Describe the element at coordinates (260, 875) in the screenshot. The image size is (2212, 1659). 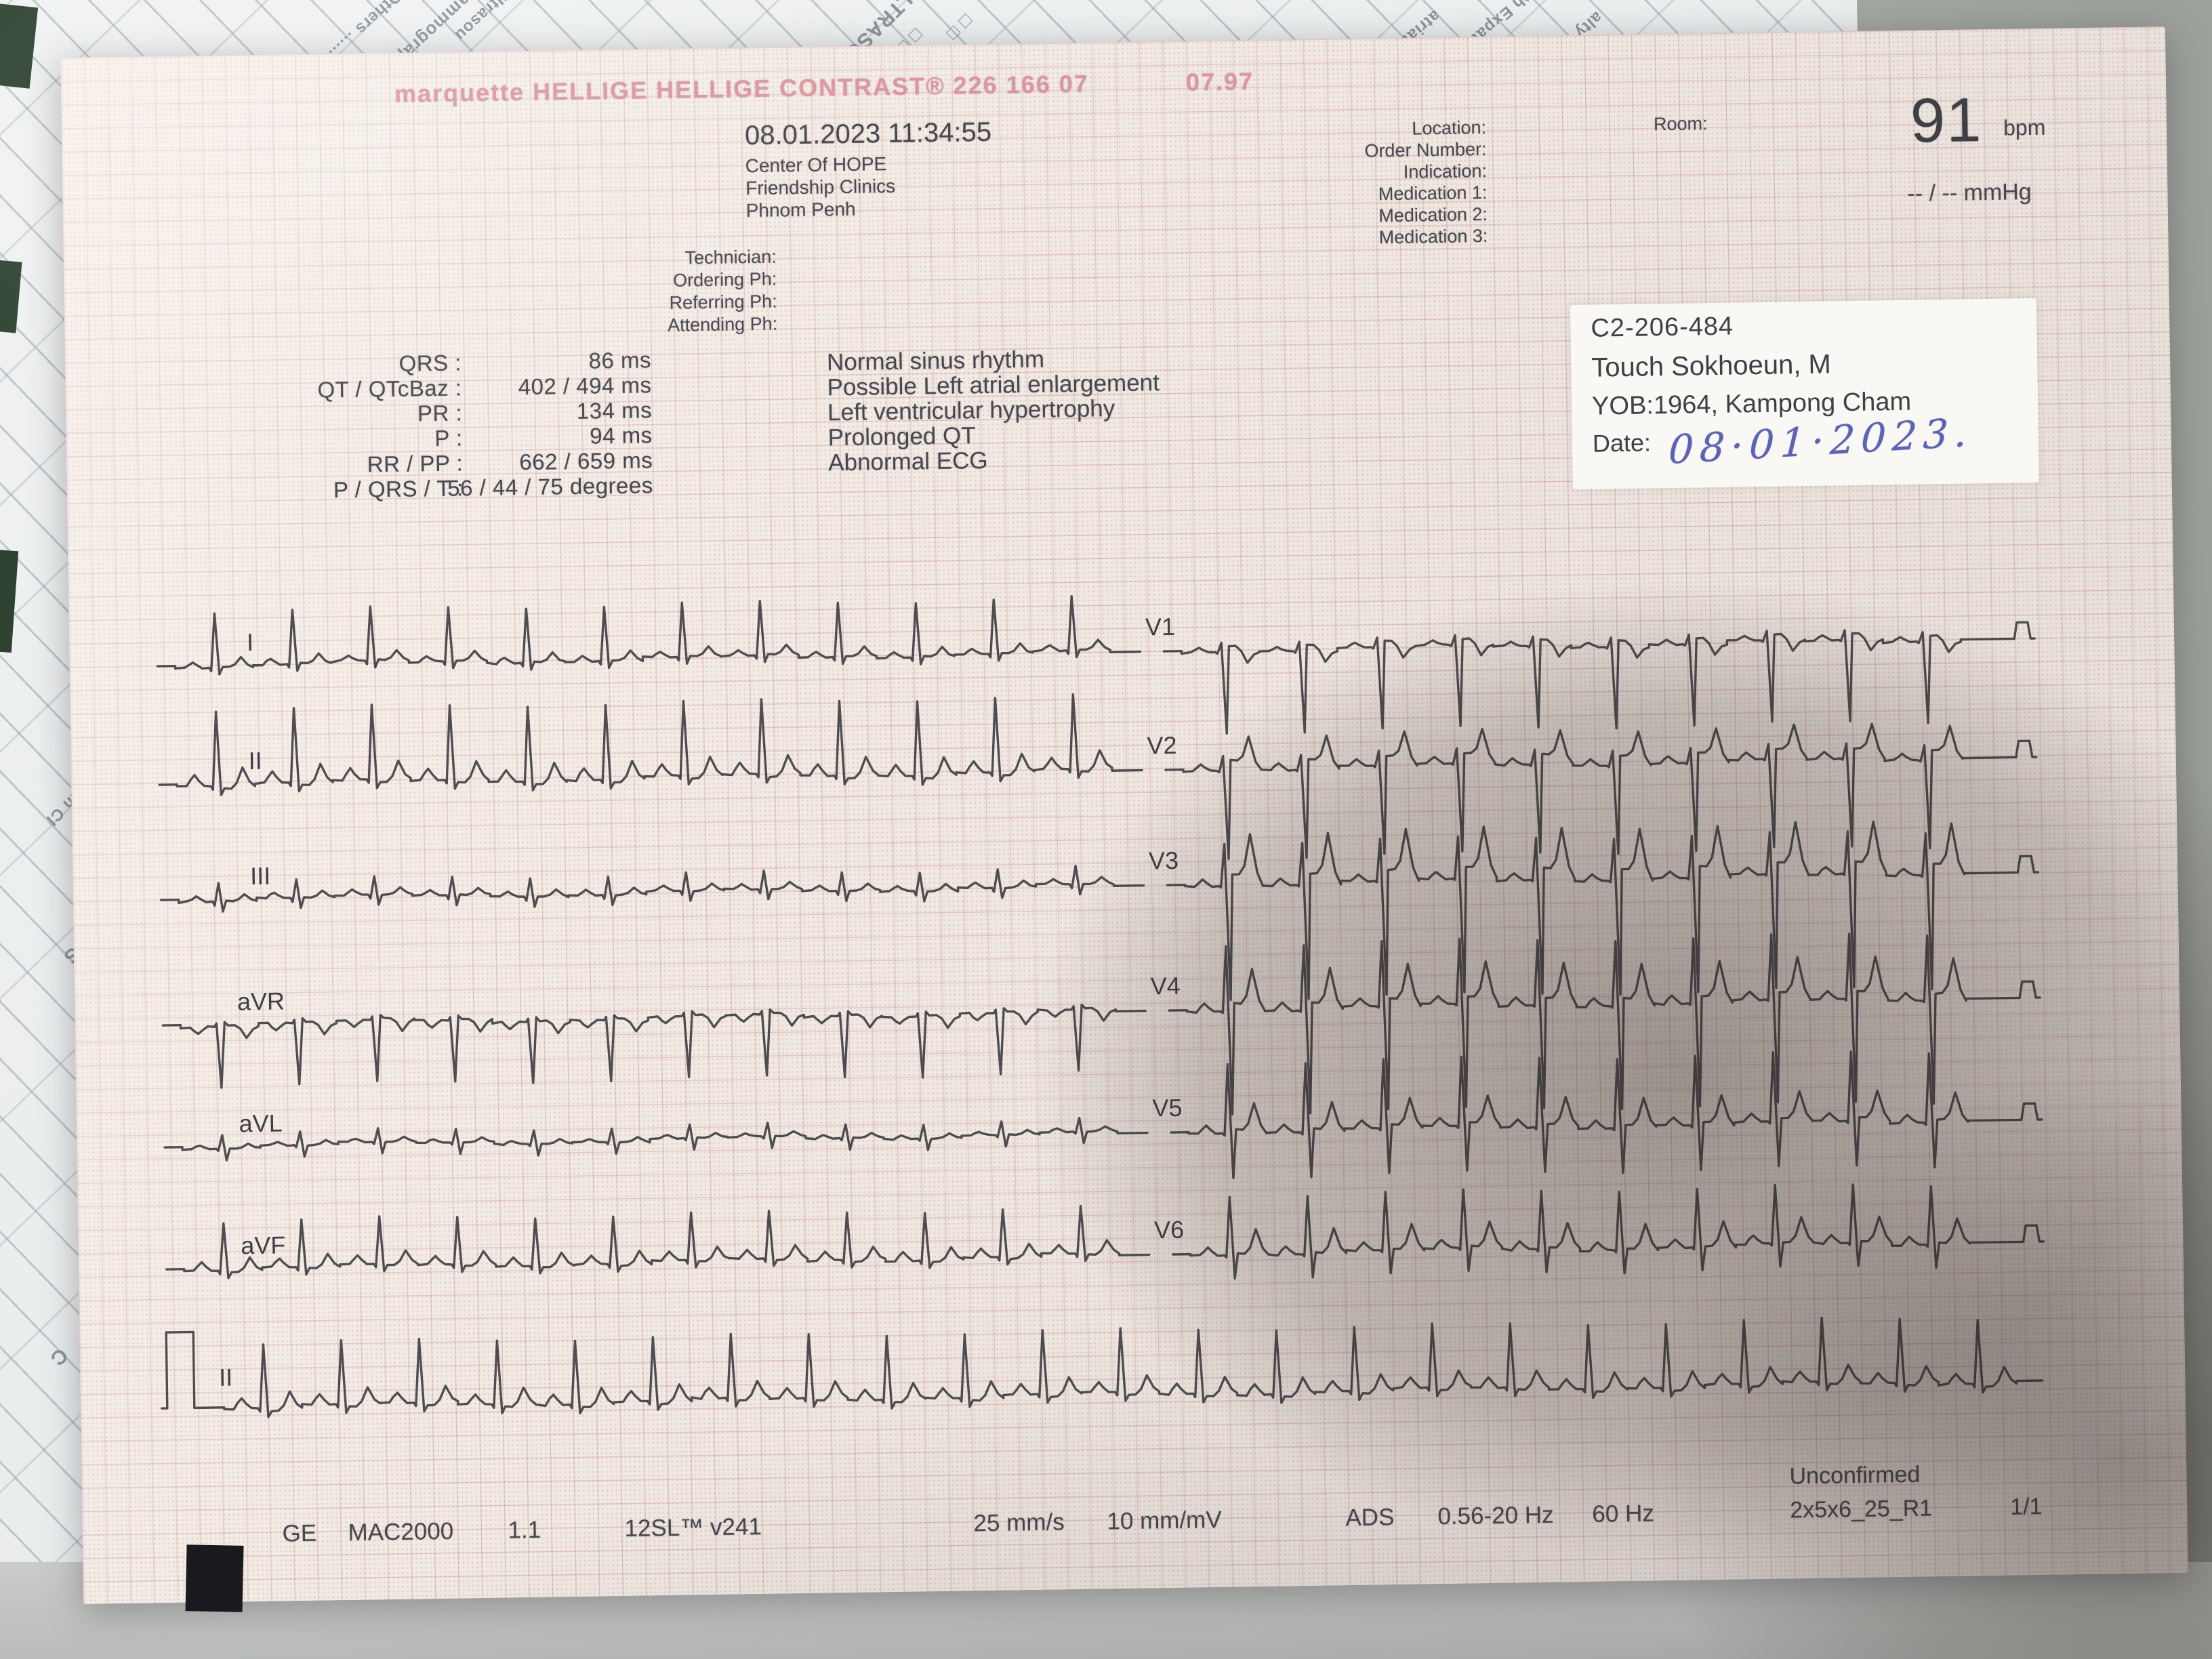
I see `lead-label-III: III` at that location.